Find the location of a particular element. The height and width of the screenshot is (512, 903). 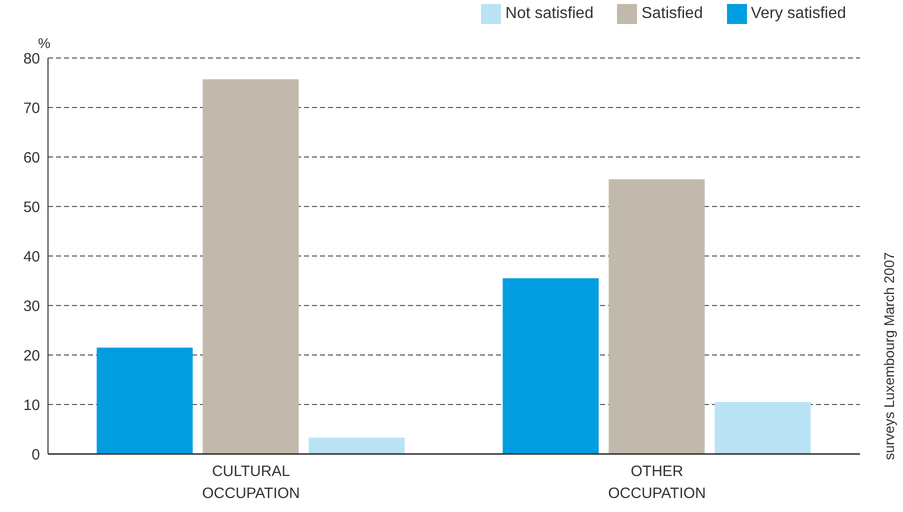

x-tick-label: OTHER OCCUPATION is located at coordinates (657, 482).